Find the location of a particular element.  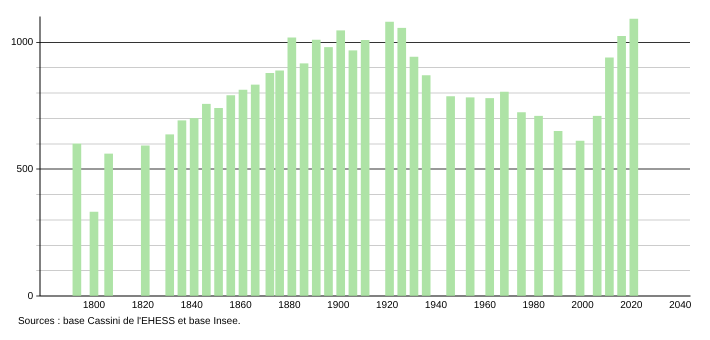

x-tick-label: 1940 is located at coordinates (436, 305).